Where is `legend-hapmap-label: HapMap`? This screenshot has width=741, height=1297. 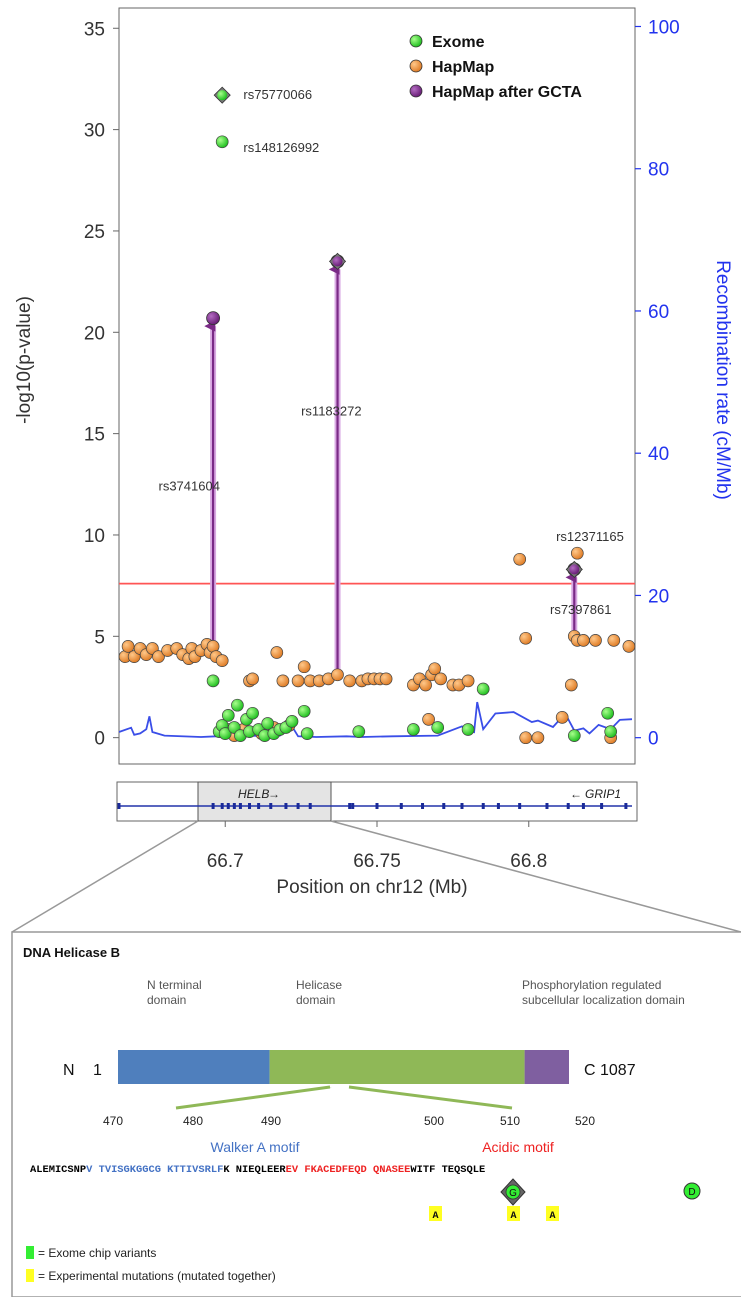
legend-hapmap-label: HapMap is located at coordinates (463, 67).